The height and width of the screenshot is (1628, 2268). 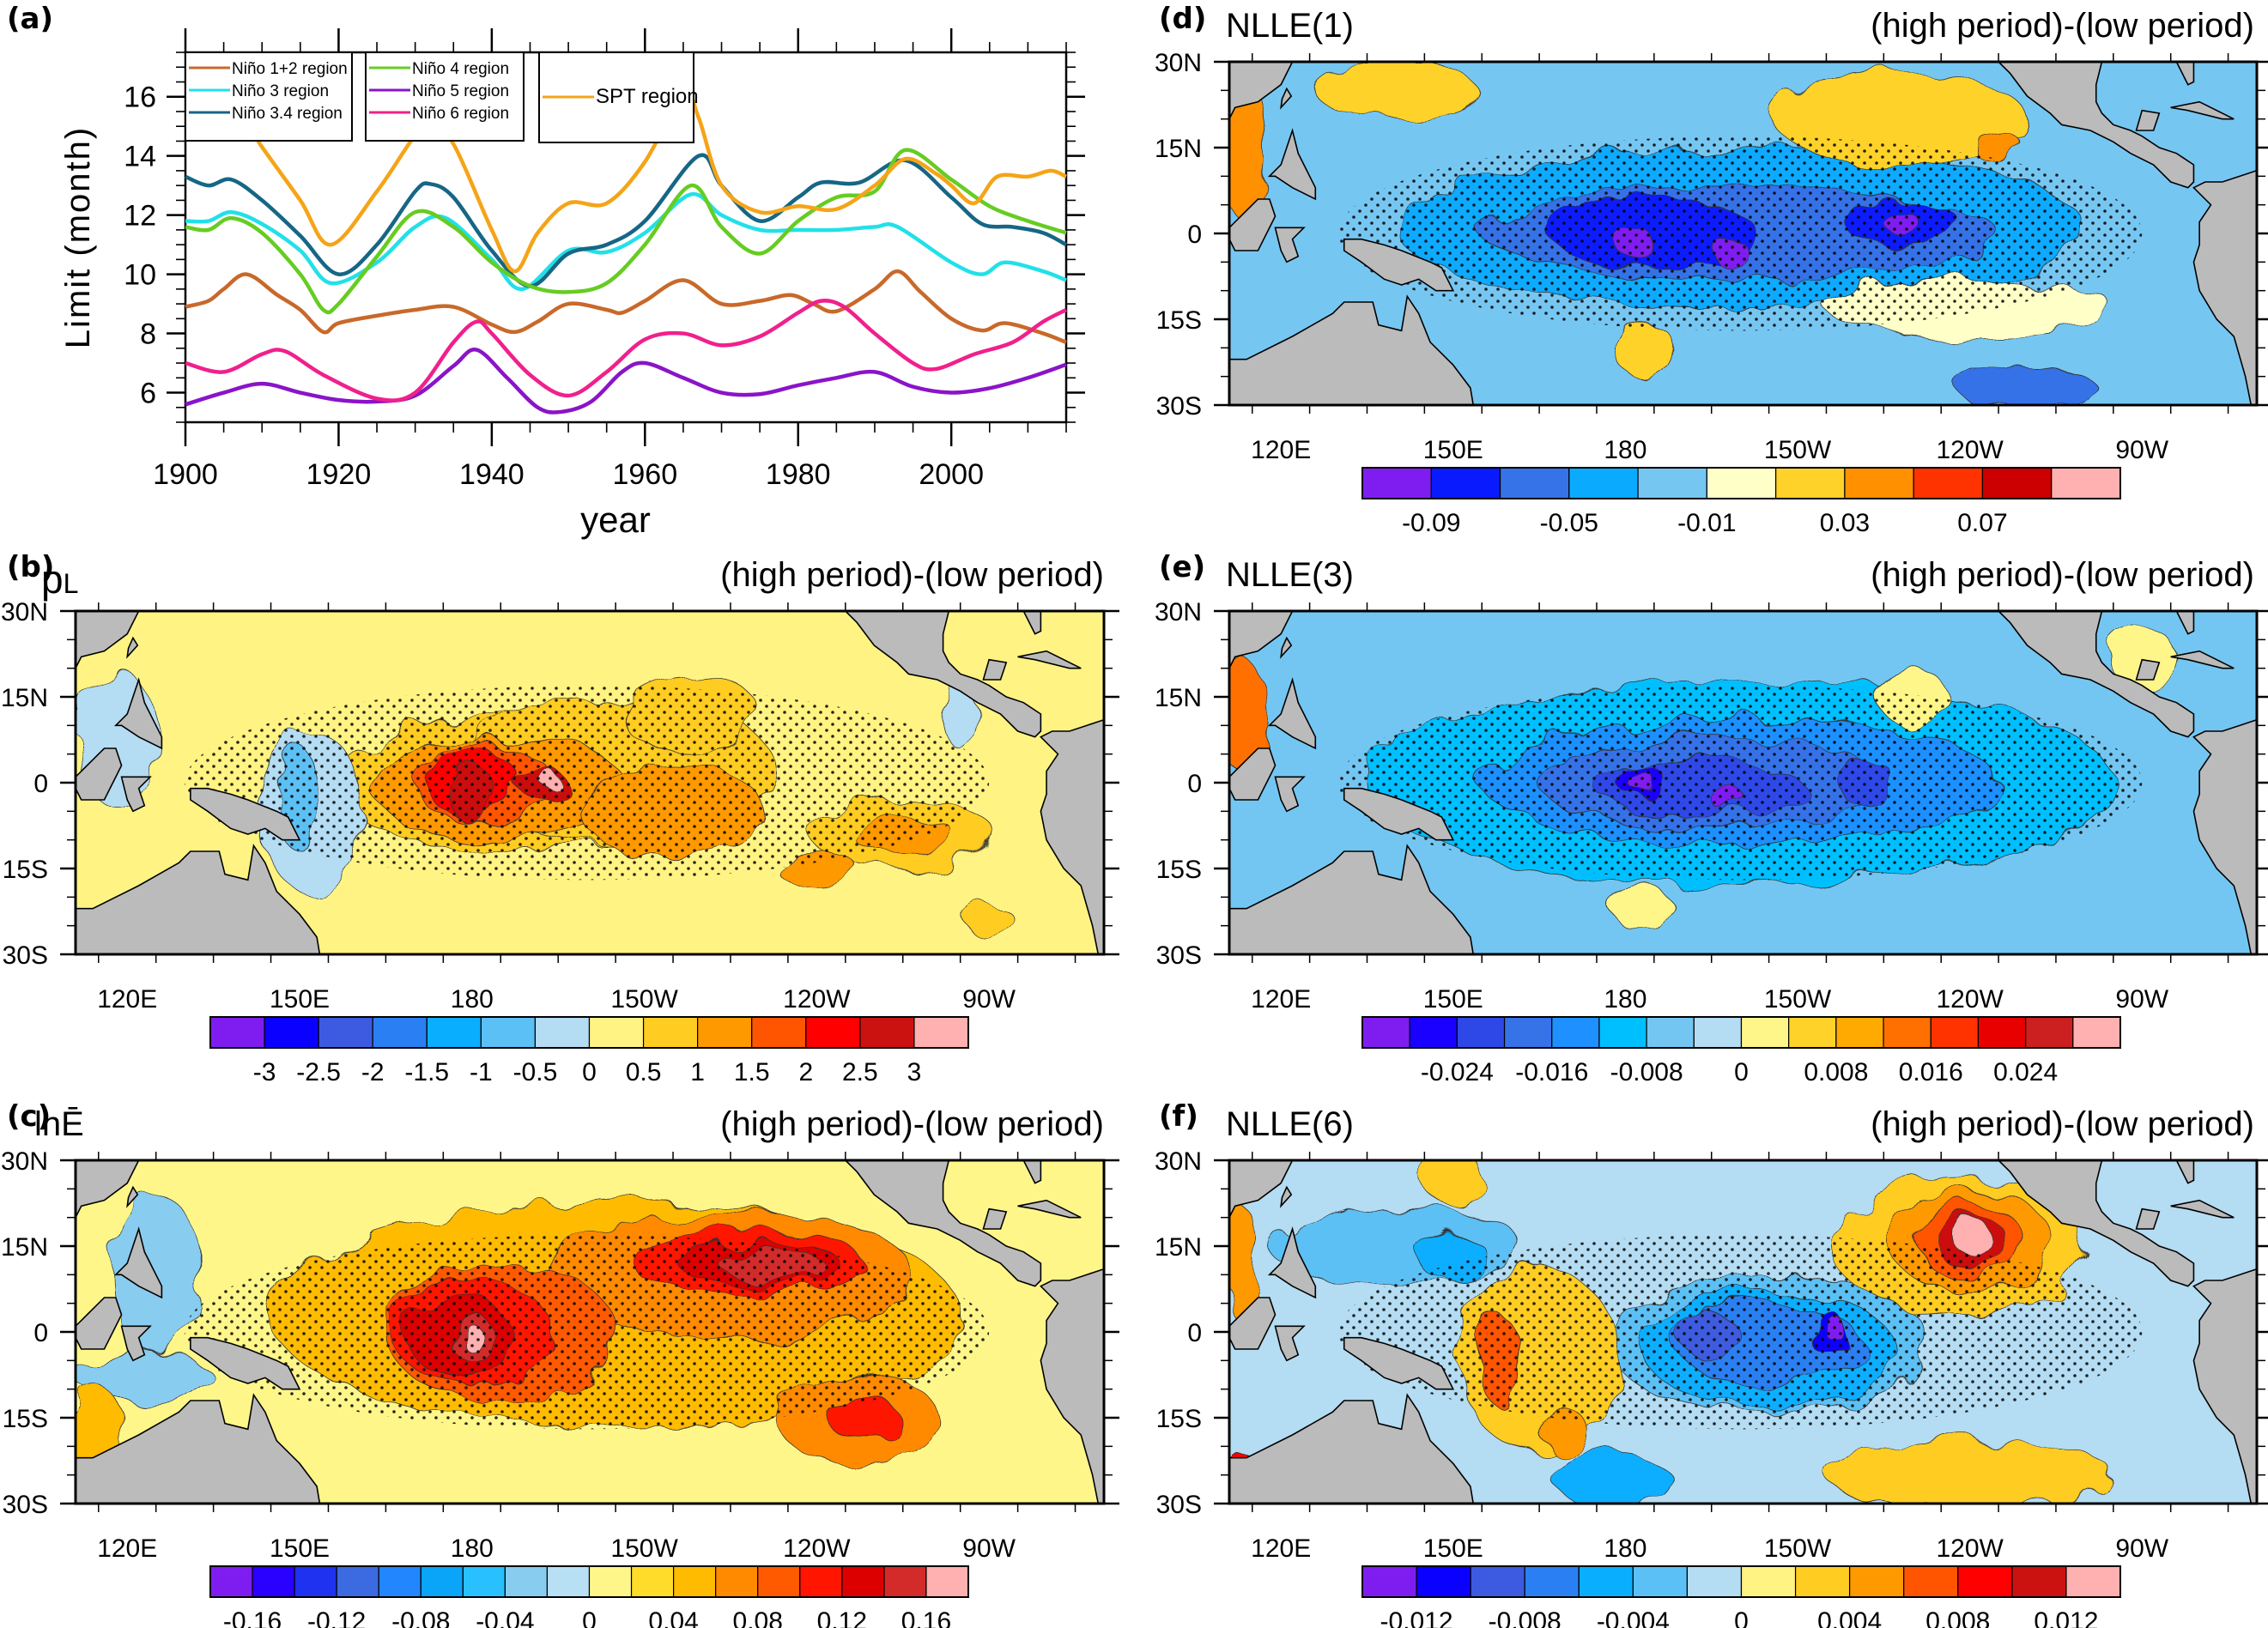 I want to click on colorbar-label: -0.004, so click(x=1633, y=1617).